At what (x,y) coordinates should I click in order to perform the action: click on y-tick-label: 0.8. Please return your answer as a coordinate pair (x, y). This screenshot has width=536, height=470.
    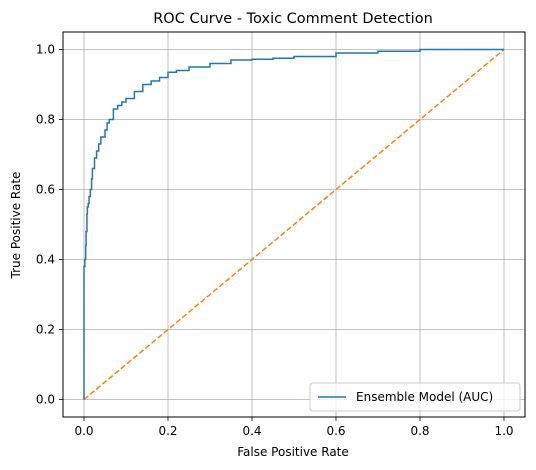
    Looking at the image, I should click on (45, 120).